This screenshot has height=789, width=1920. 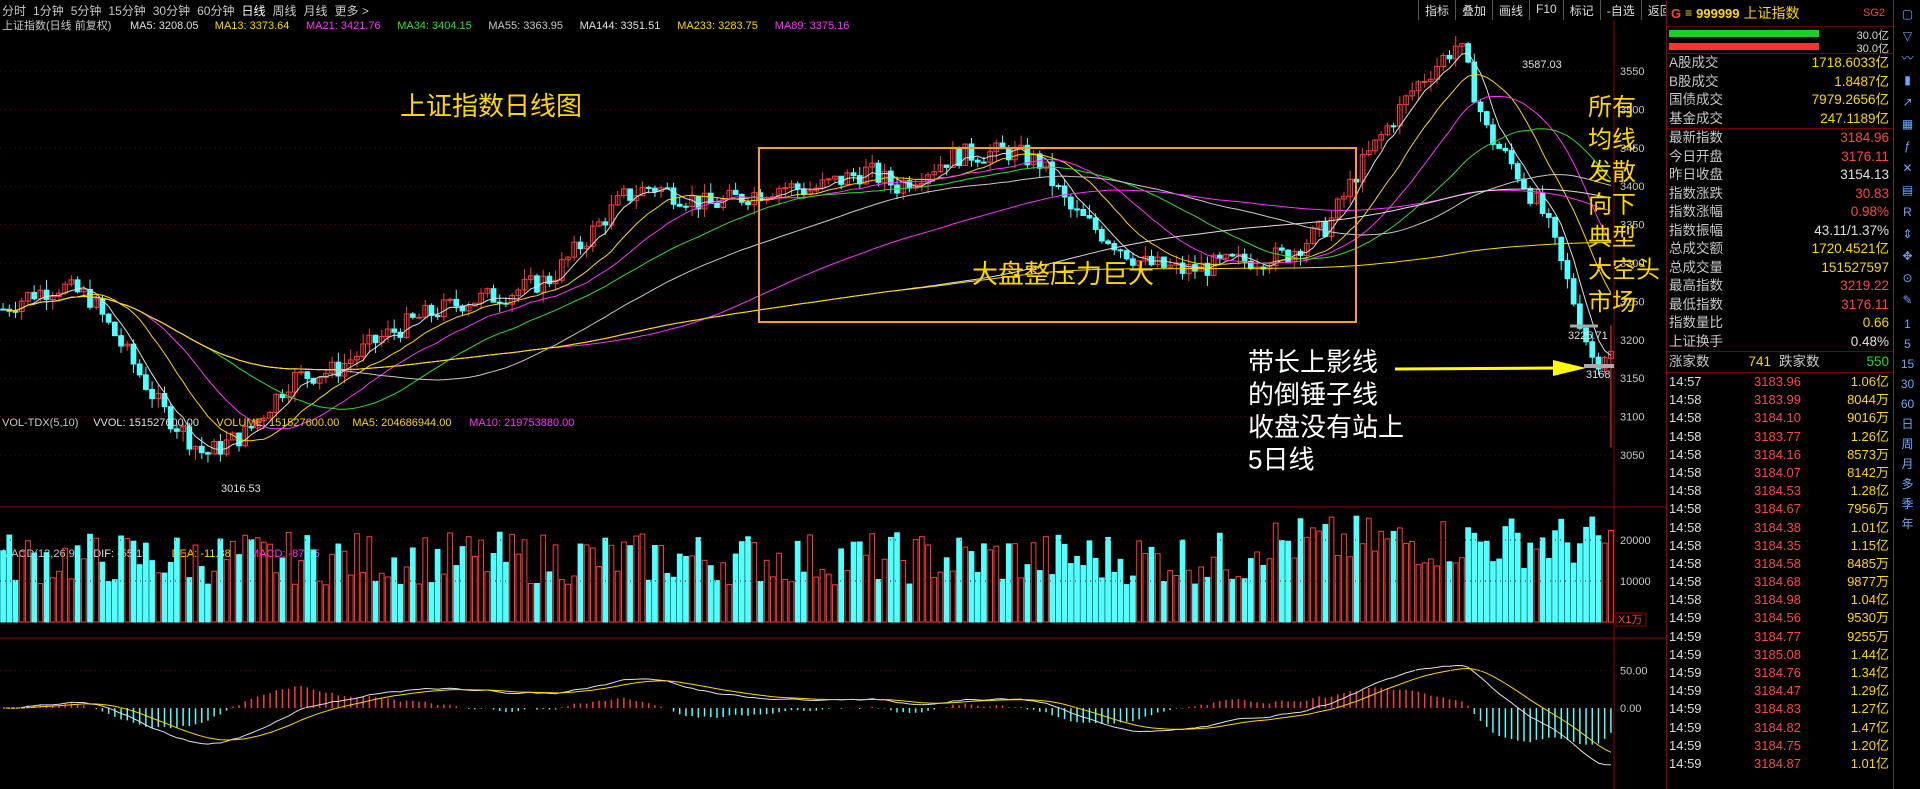 I want to click on force-bar-row: 30.0亿, so click(x=1780, y=47).